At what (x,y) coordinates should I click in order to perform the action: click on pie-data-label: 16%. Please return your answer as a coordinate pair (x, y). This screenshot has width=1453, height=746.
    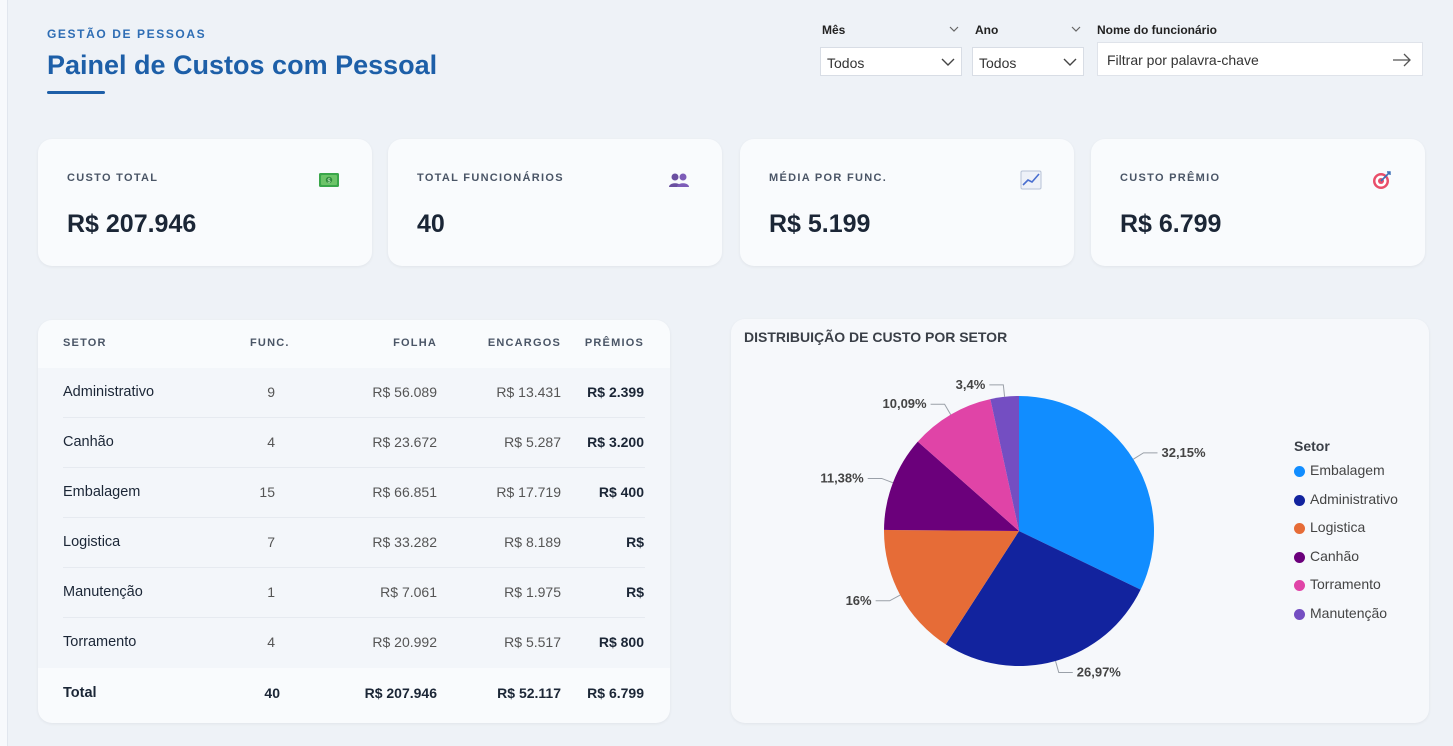
    Looking at the image, I should click on (859, 600).